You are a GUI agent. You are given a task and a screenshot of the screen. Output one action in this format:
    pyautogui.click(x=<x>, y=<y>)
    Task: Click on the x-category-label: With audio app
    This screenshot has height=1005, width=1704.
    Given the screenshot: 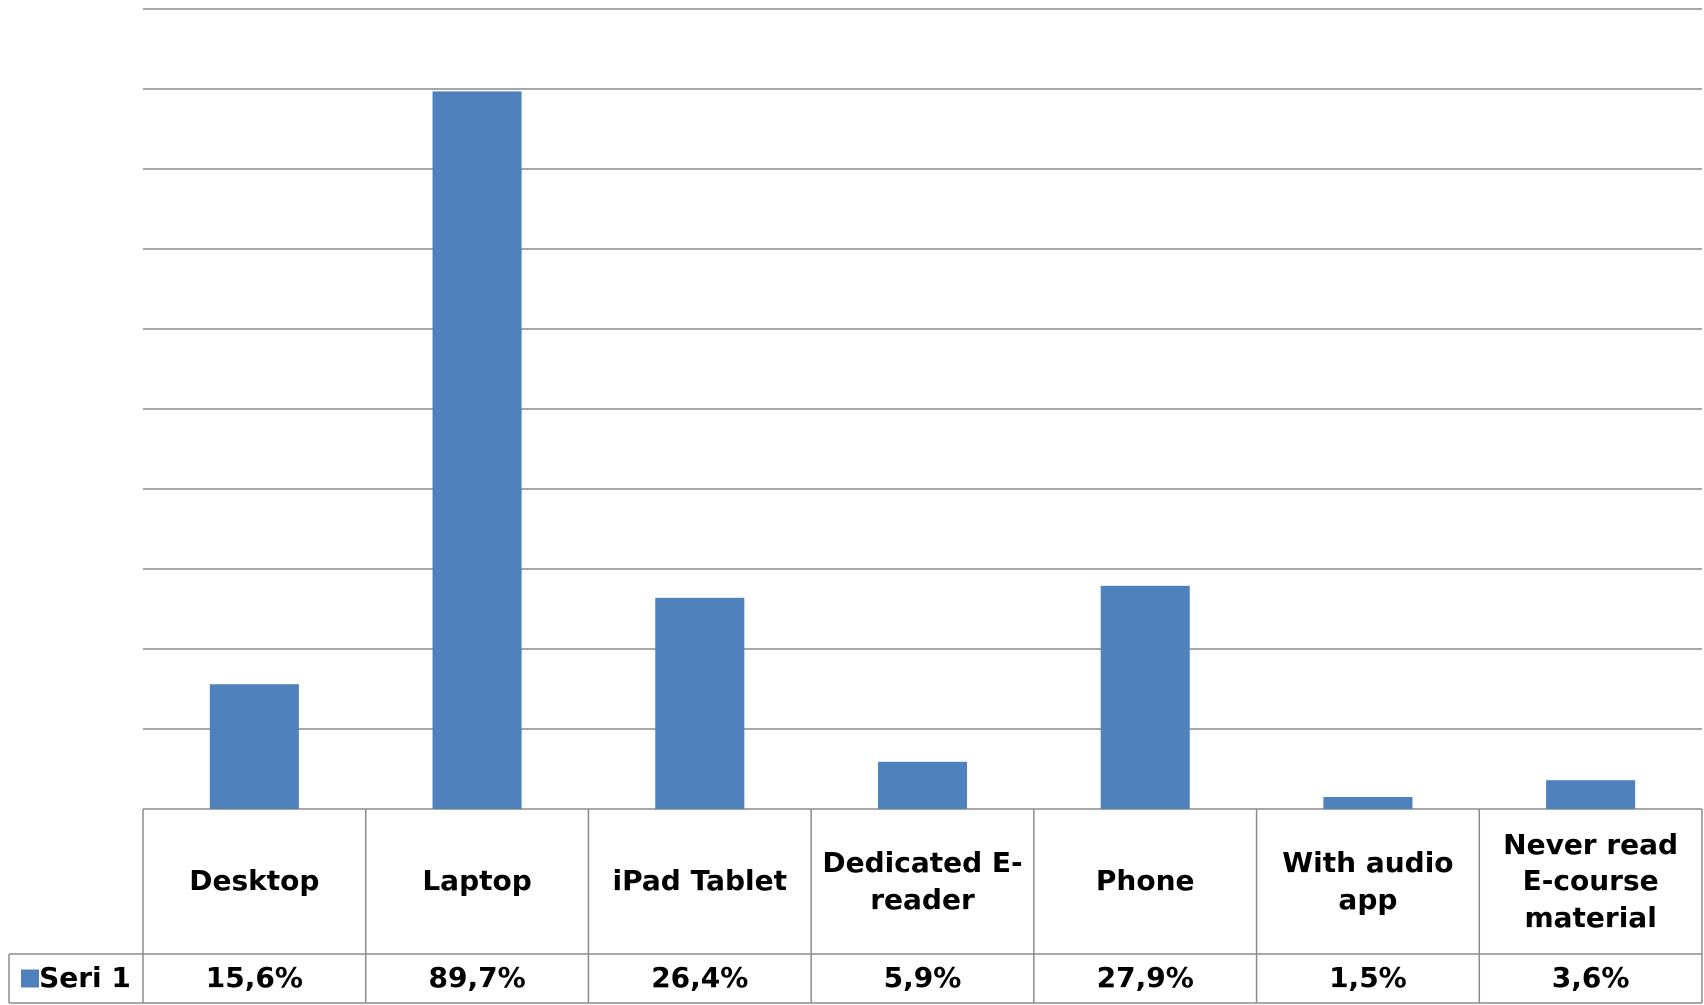 What is the action you would take?
    pyautogui.click(x=1368, y=881)
    